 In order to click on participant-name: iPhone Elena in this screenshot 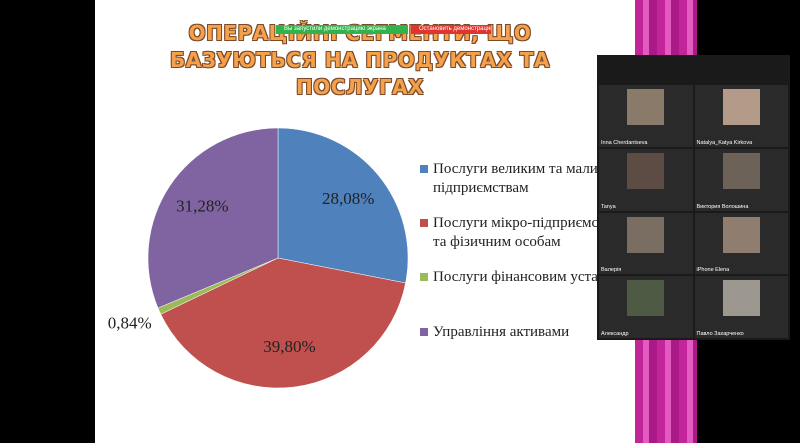, I will do `click(713, 270)`.